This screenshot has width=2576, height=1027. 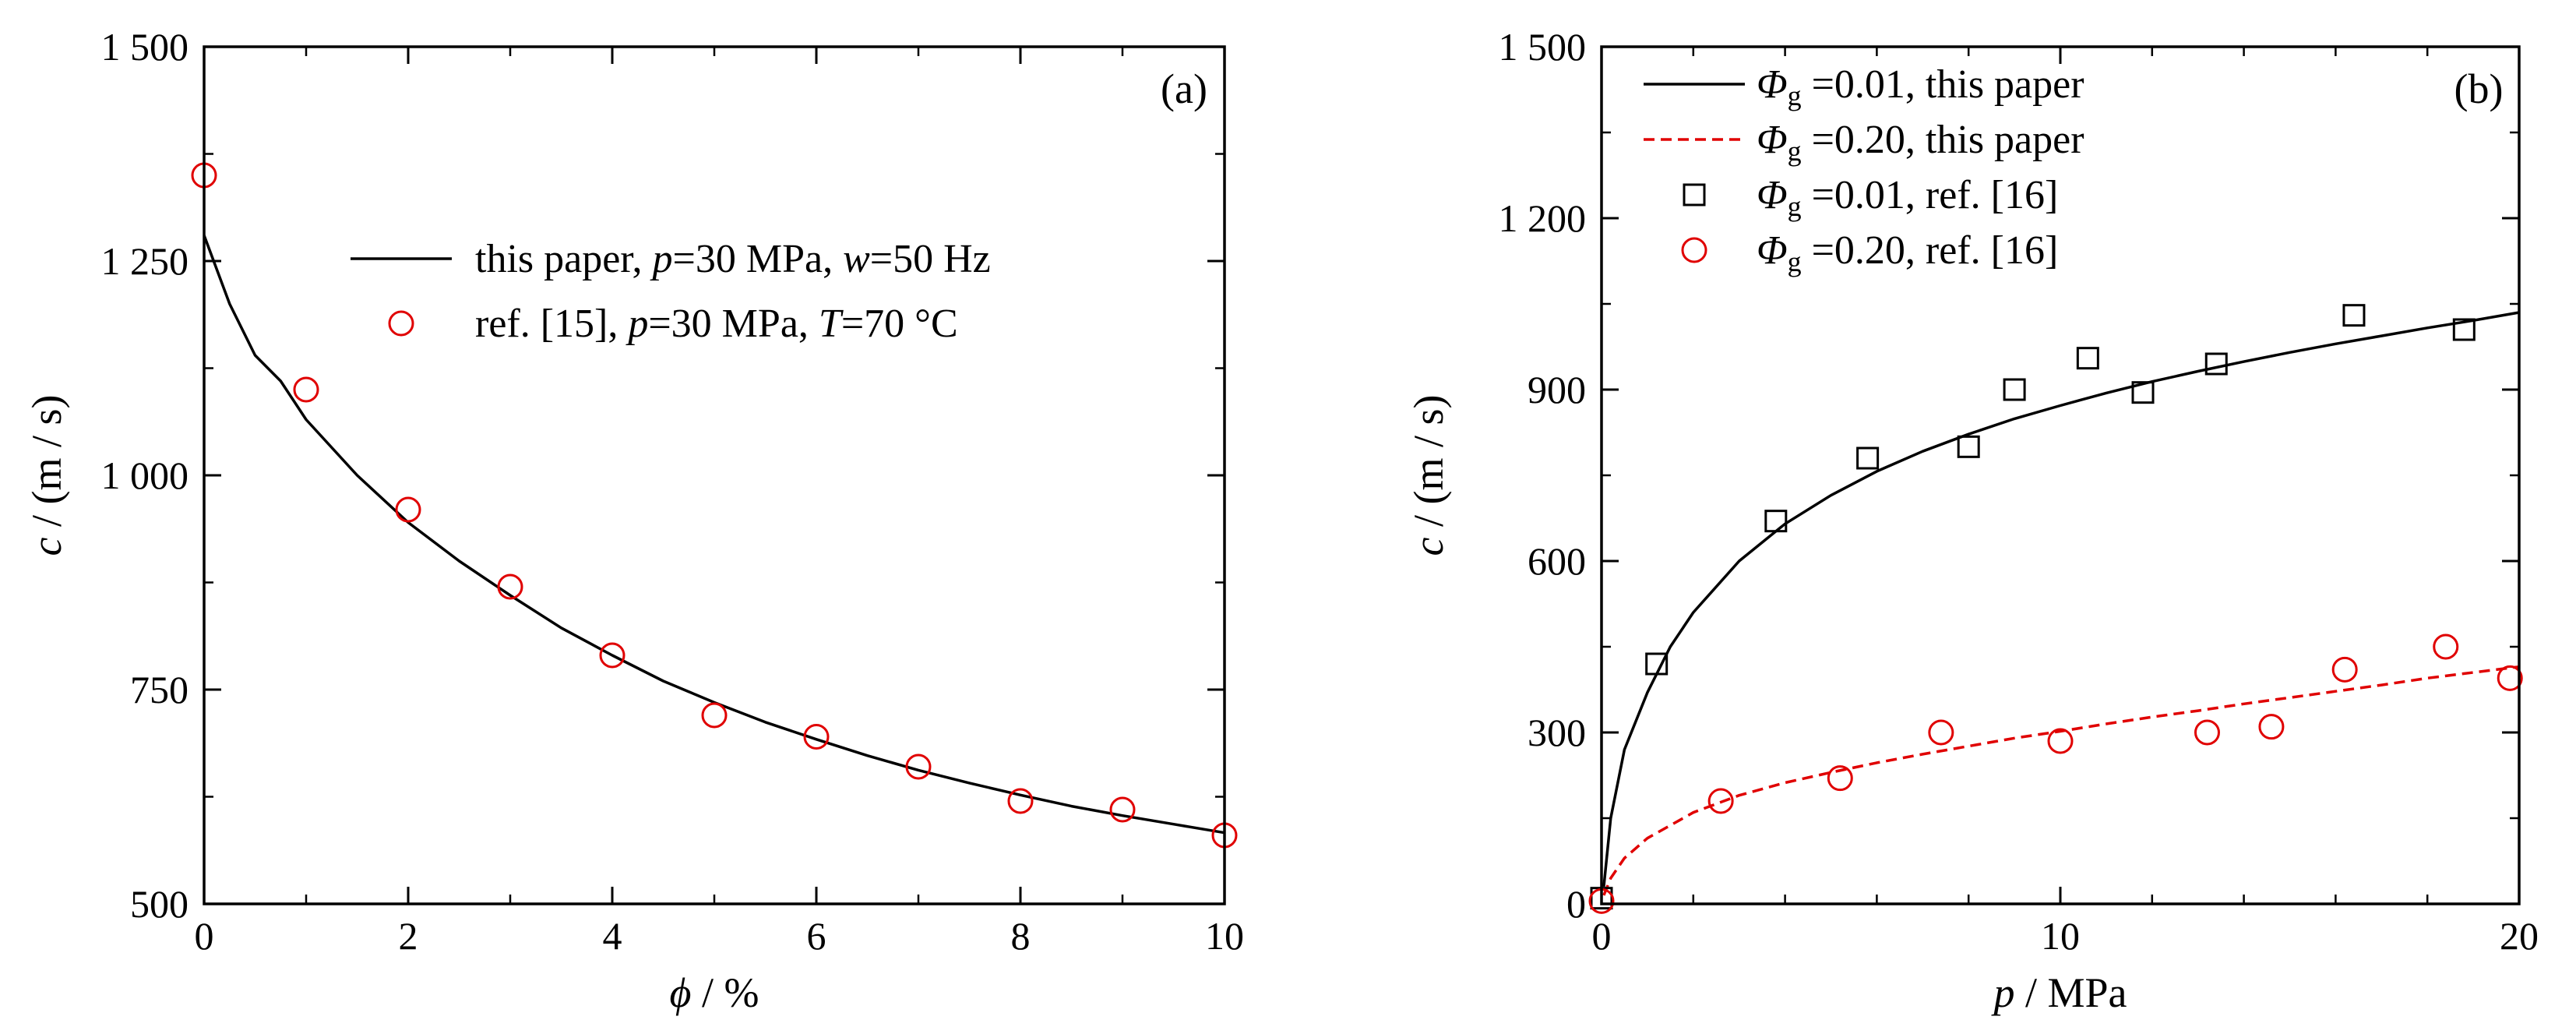 I want to click on legend-text-run: T, so click(x=831, y=324).